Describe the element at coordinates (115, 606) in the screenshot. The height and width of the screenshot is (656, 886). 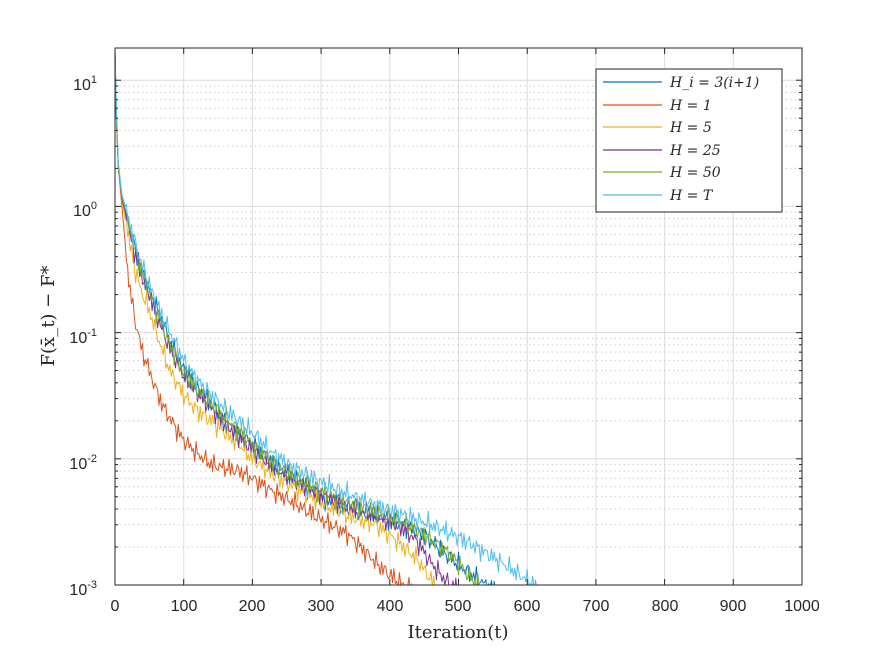
I see `x-tick-label: 0` at that location.